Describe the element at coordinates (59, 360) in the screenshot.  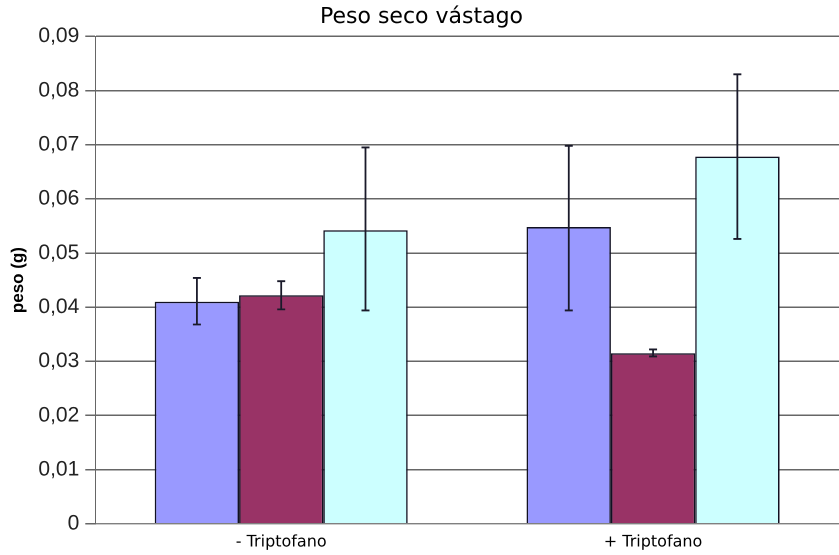
I see `y-tick-label: 0,03` at that location.